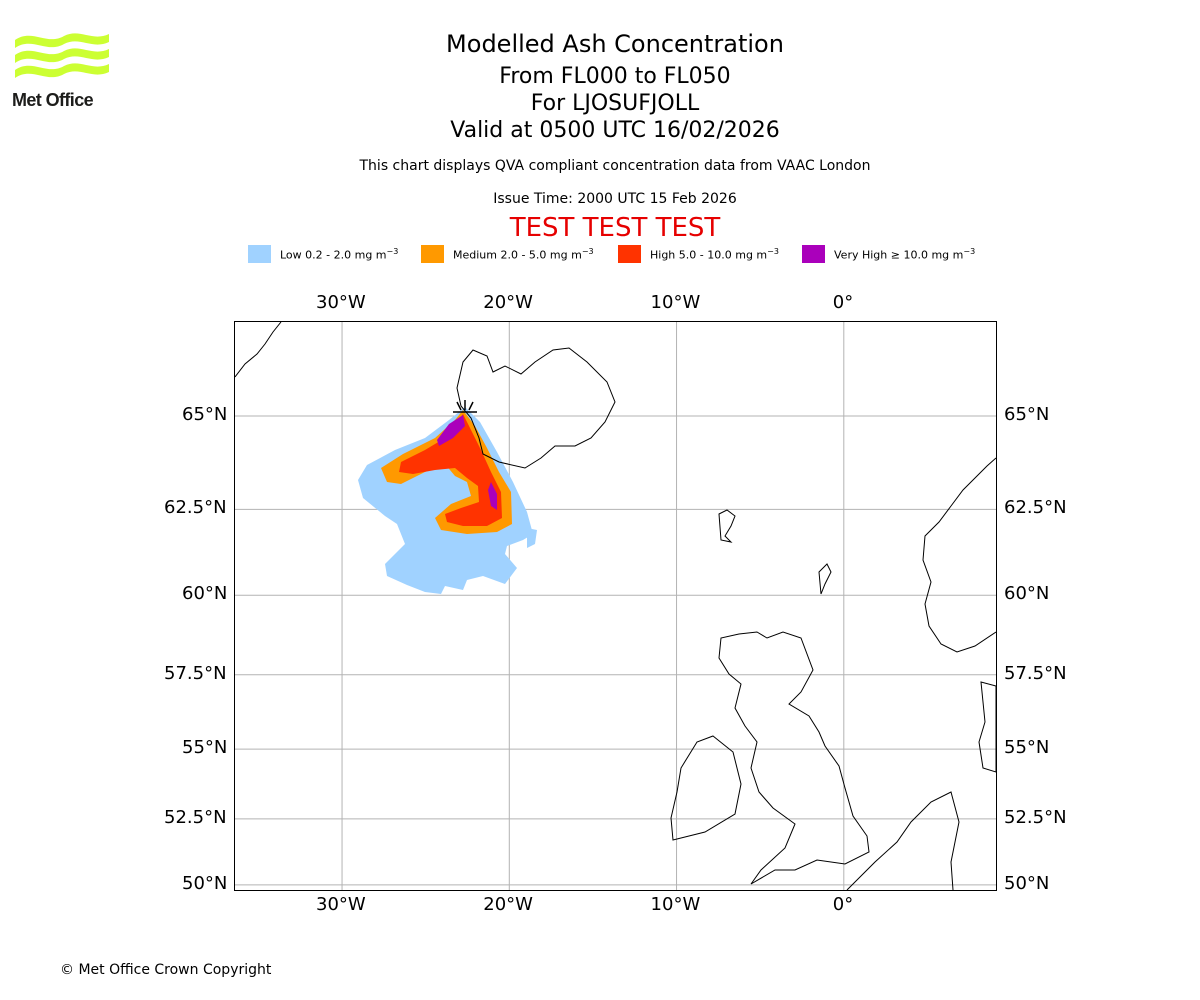 This screenshot has width=1200, height=1000. What do you see at coordinates (195, 508) in the screenshot?
I see `lat-label-left-1: 62.5°N` at bounding box center [195, 508].